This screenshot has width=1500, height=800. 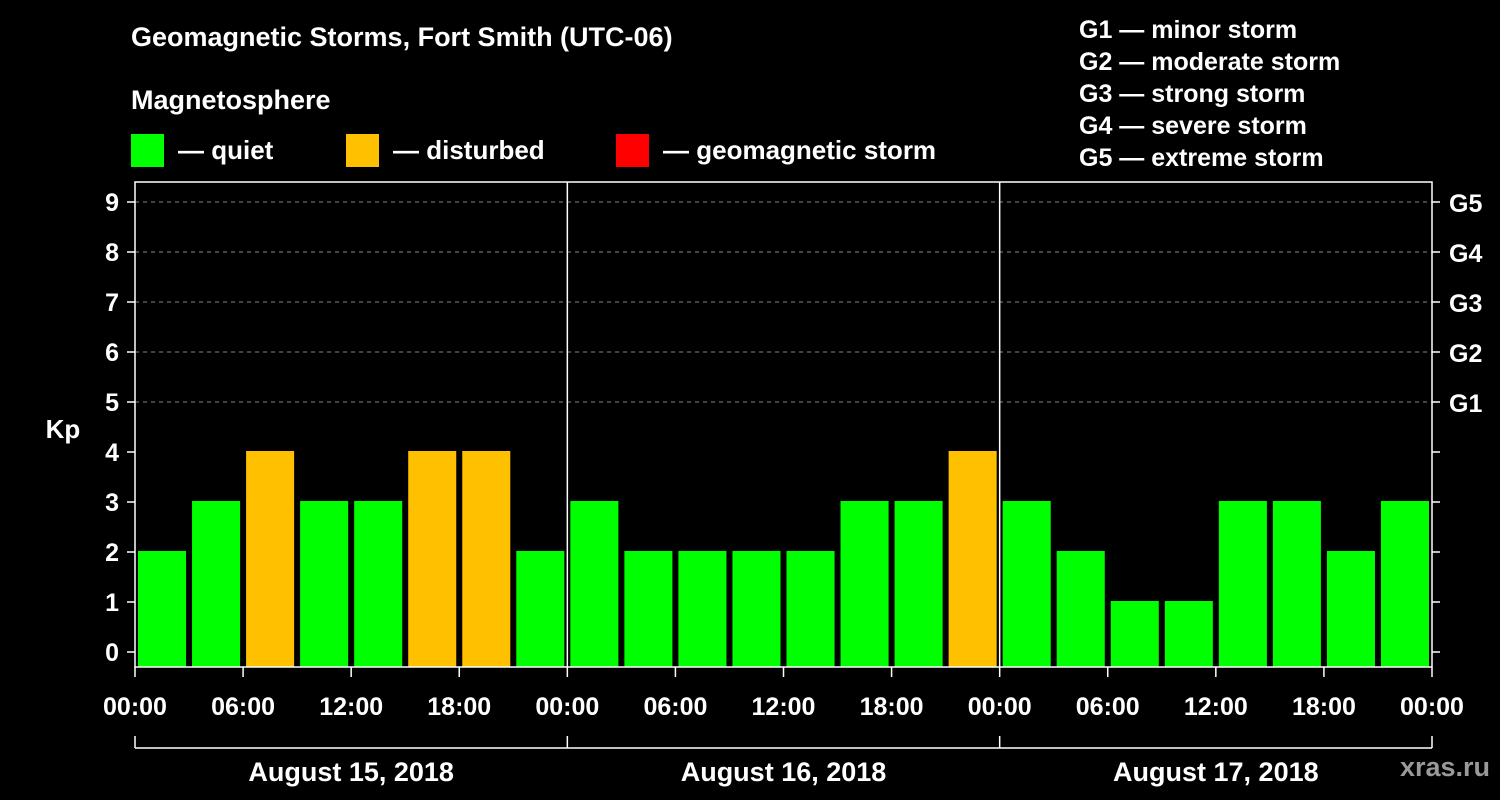 I want to click on day-label-1: August 16, 2018, so click(x=784, y=772).